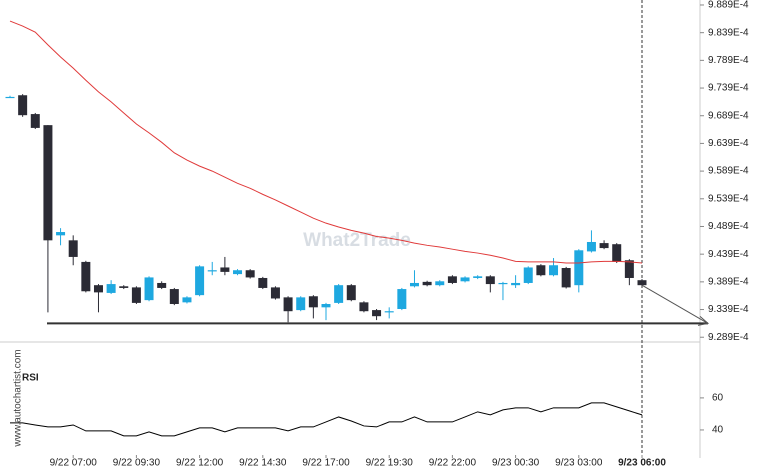 The image size is (760, 475). Describe the element at coordinates (516, 463) in the screenshot. I see `x-tick-label: 9/23 00:30` at that location.